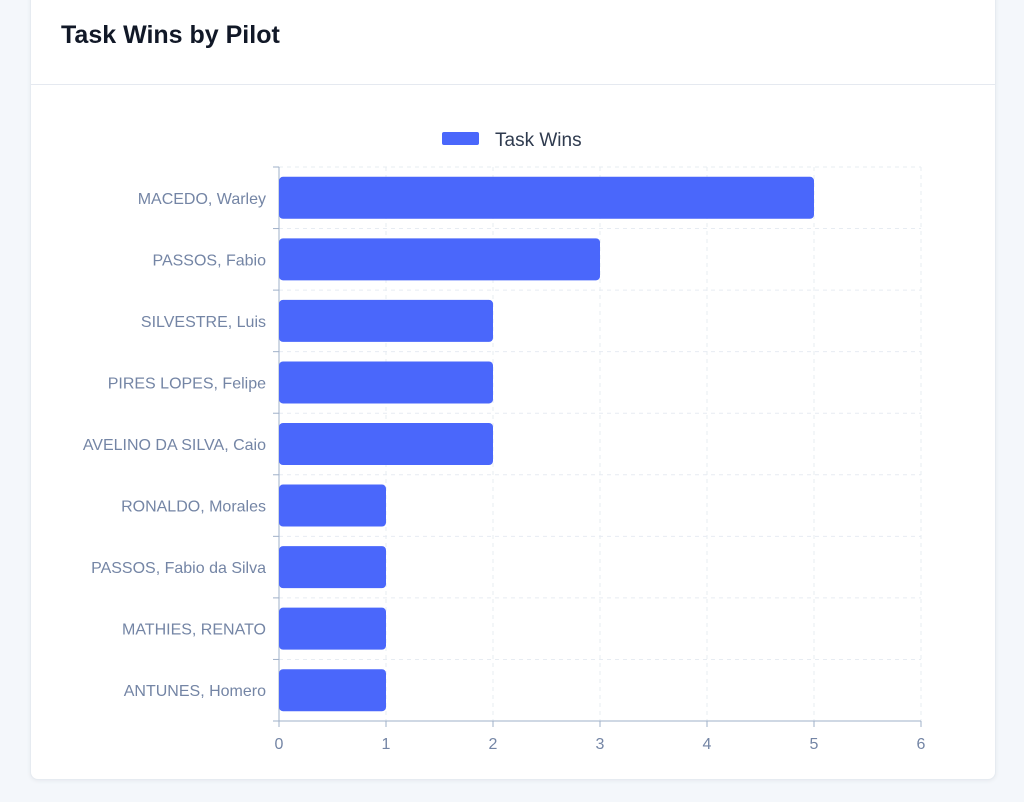  Describe the element at coordinates (600, 744) in the screenshot. I see `x-tick-label: 3` at that location.